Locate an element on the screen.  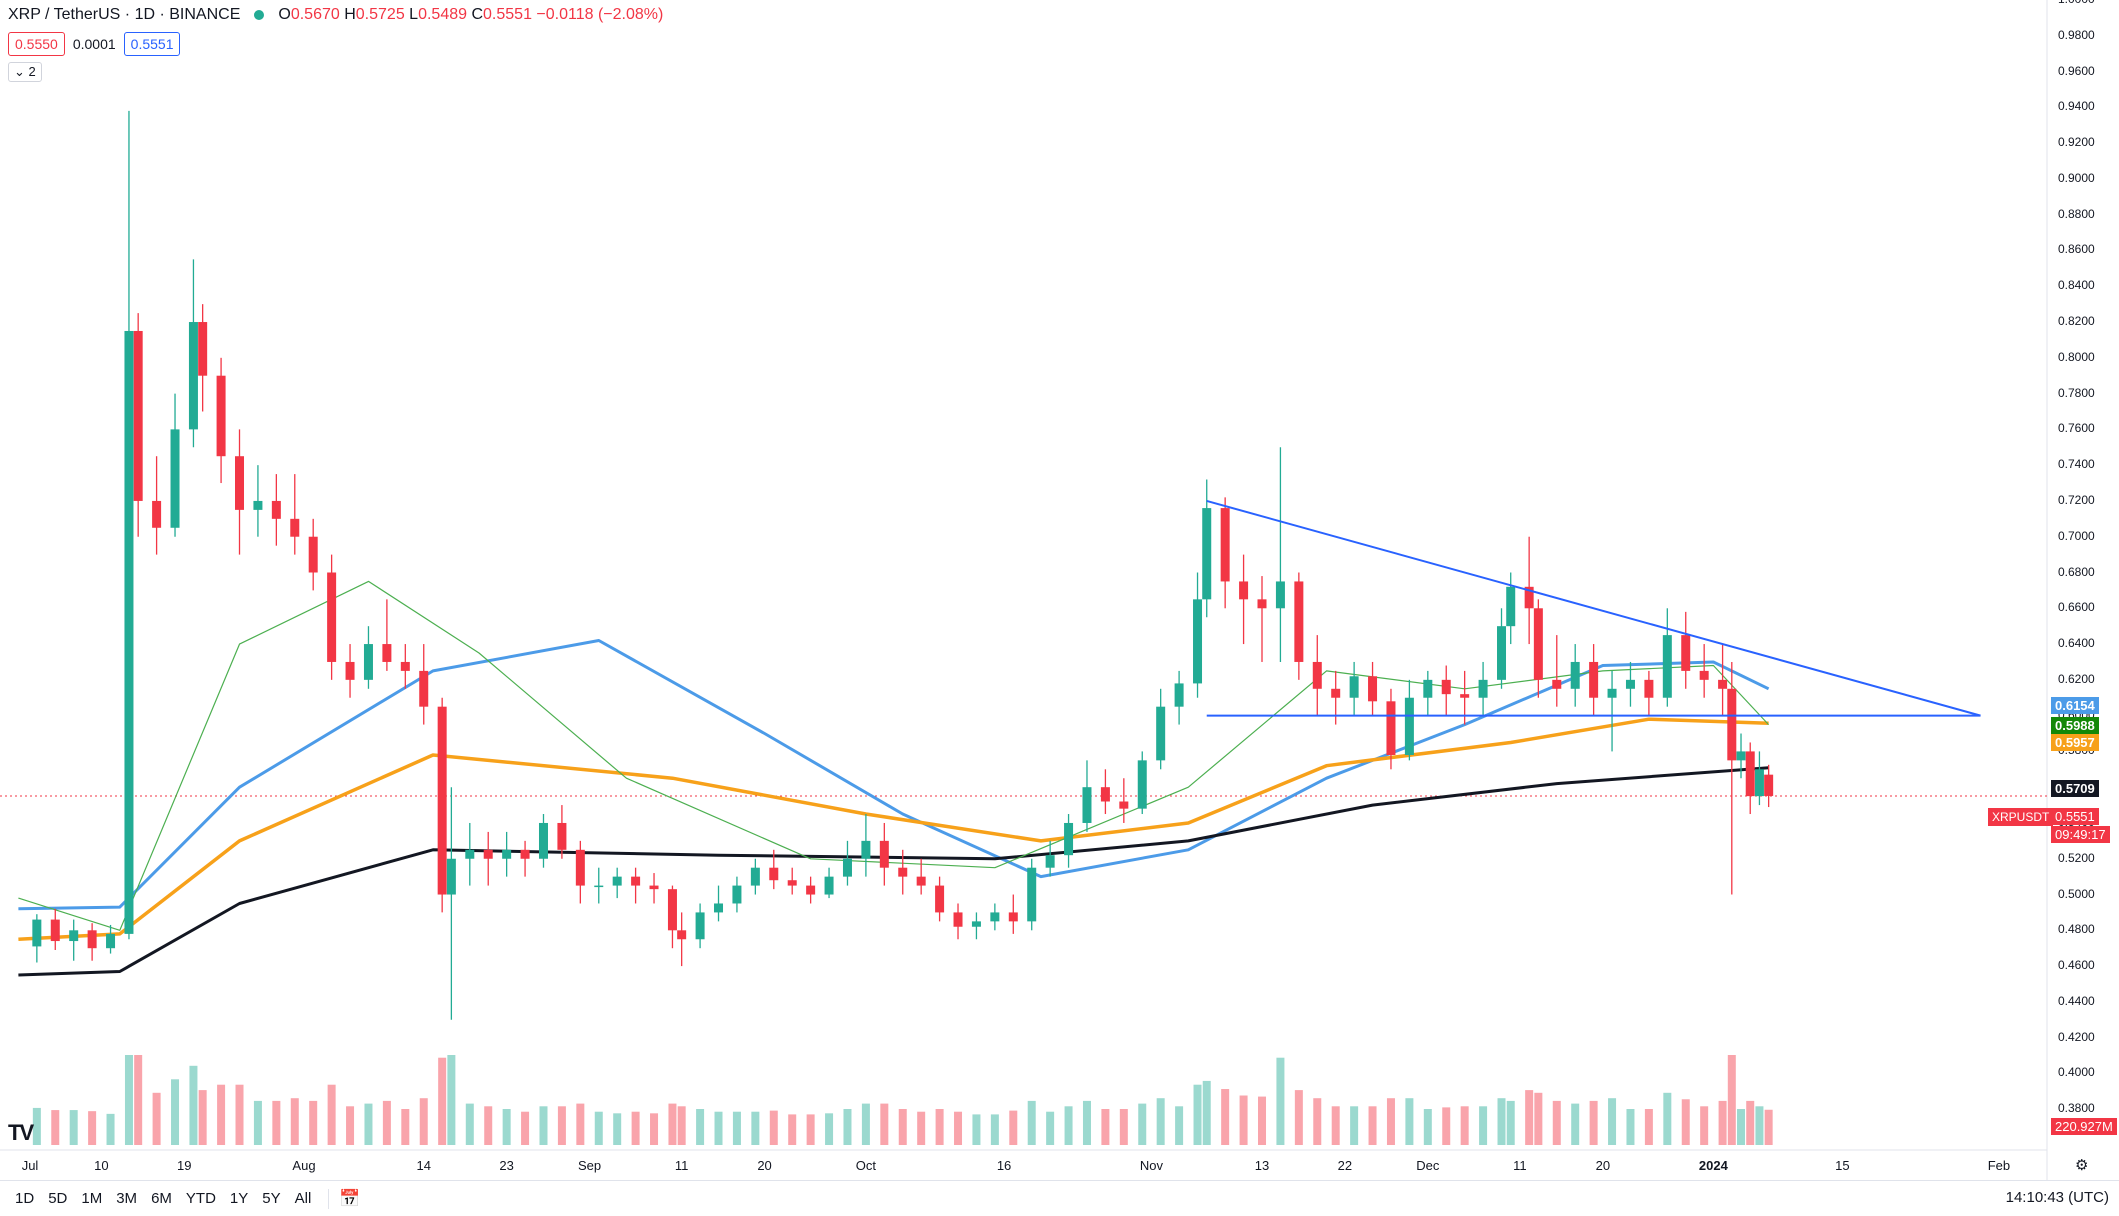
ma-green-tag: 0.5988 is located at coordinates (2075, 725).